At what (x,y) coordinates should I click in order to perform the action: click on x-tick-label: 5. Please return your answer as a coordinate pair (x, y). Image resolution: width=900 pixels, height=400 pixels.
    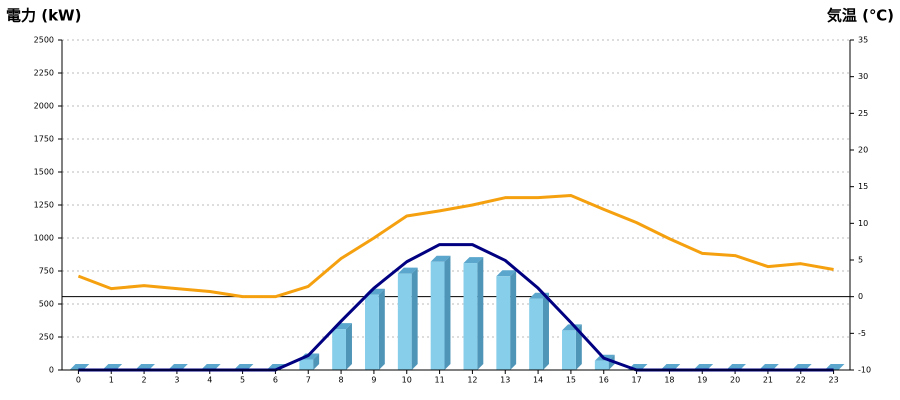
    Looking at the image, I should click on (242, 380).